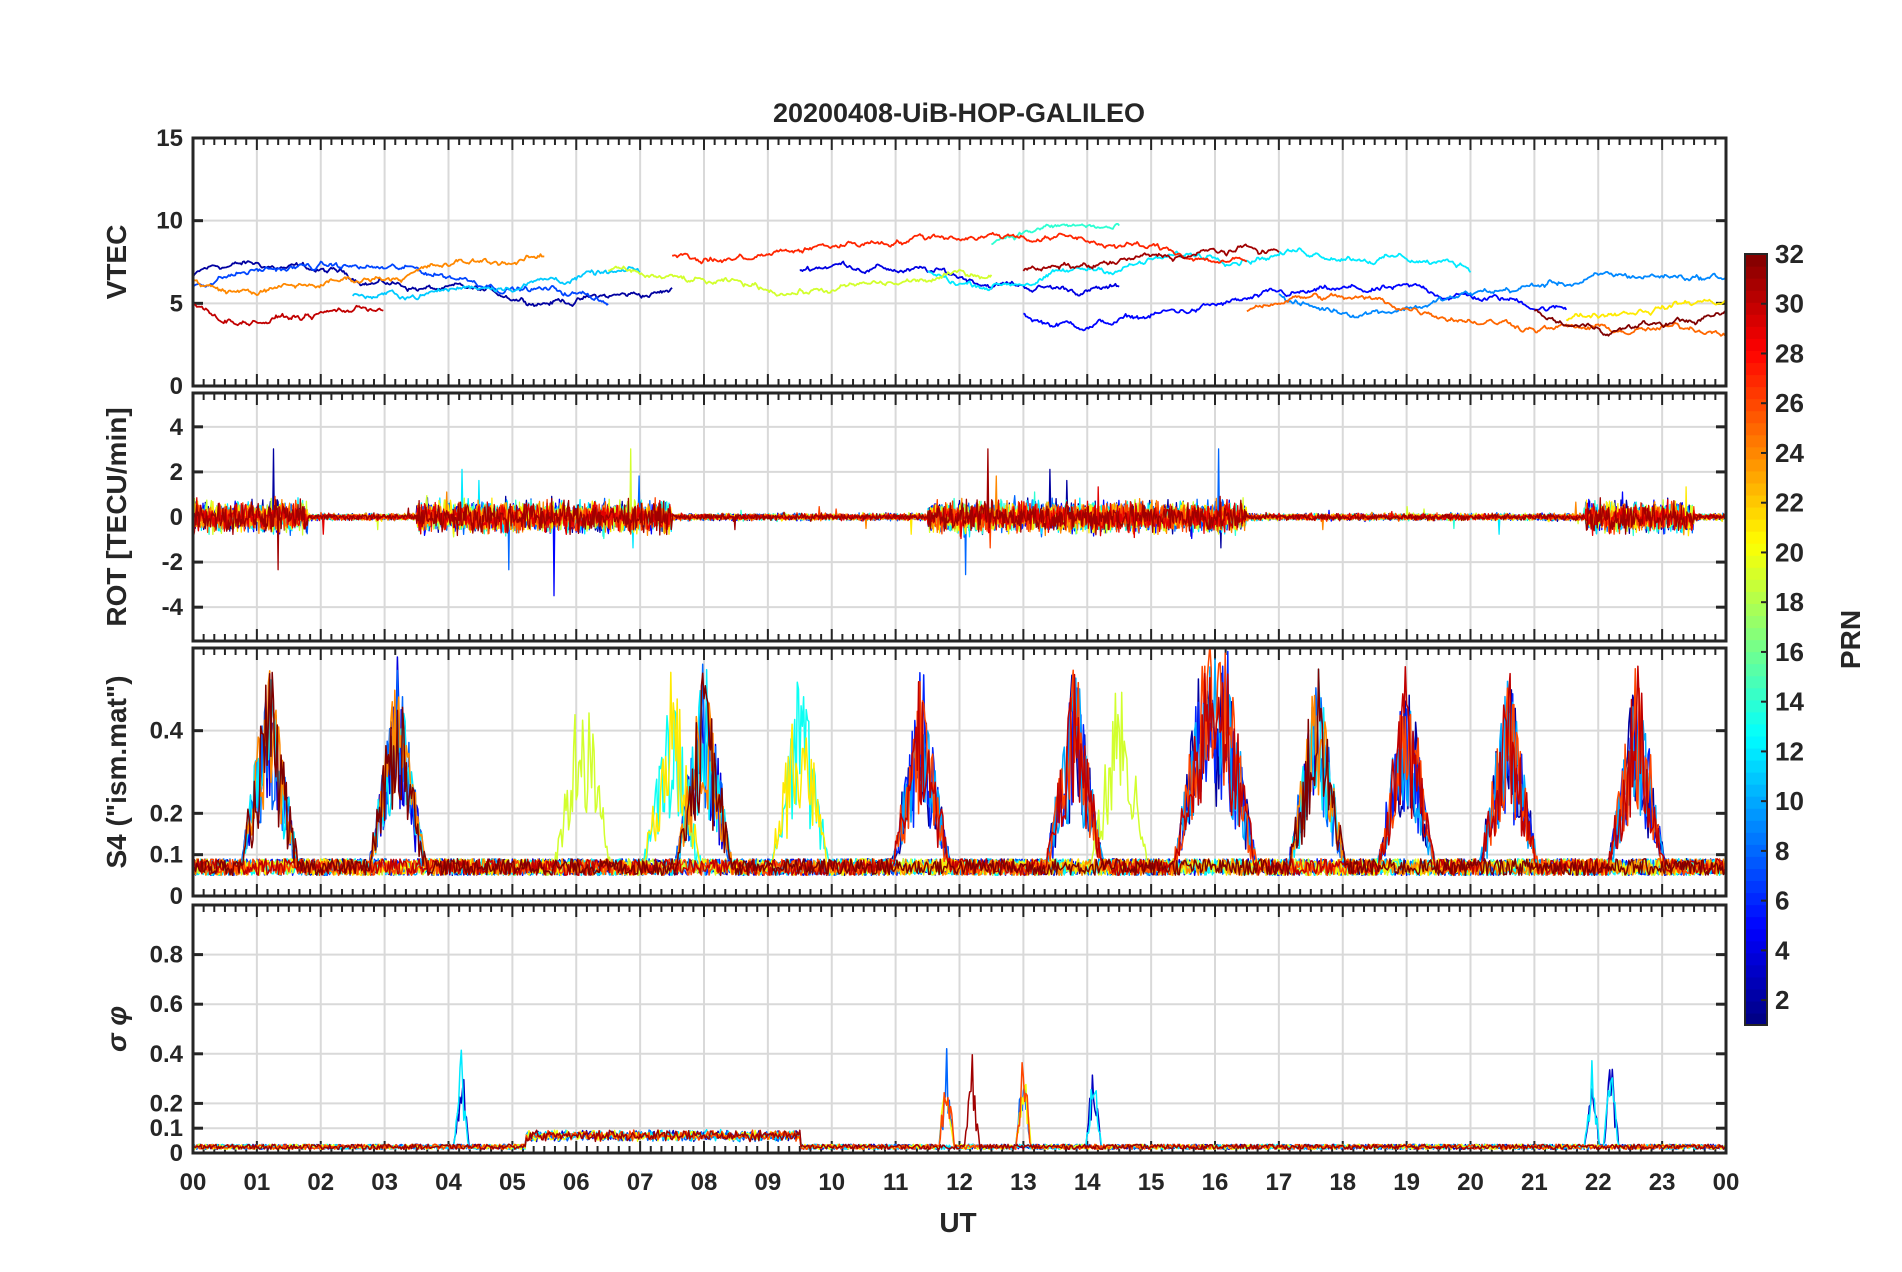 The image size is (1902, 1272). Describe the element at coordinates (1782, 851) in the screenshot. I see `colorbar-tick-label: 8` at that location.